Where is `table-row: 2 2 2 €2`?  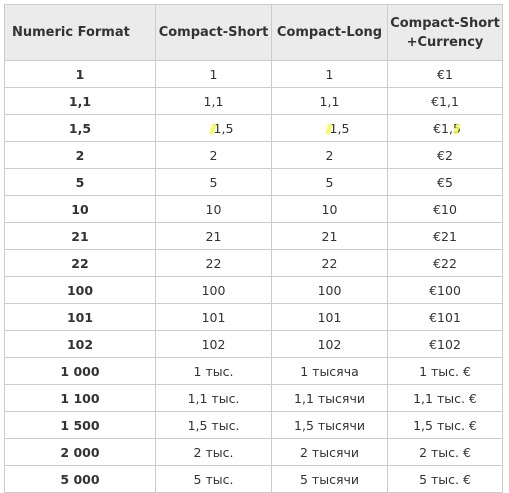
table-row: 2 2 2 €2 is located at coordinates (253, 155).